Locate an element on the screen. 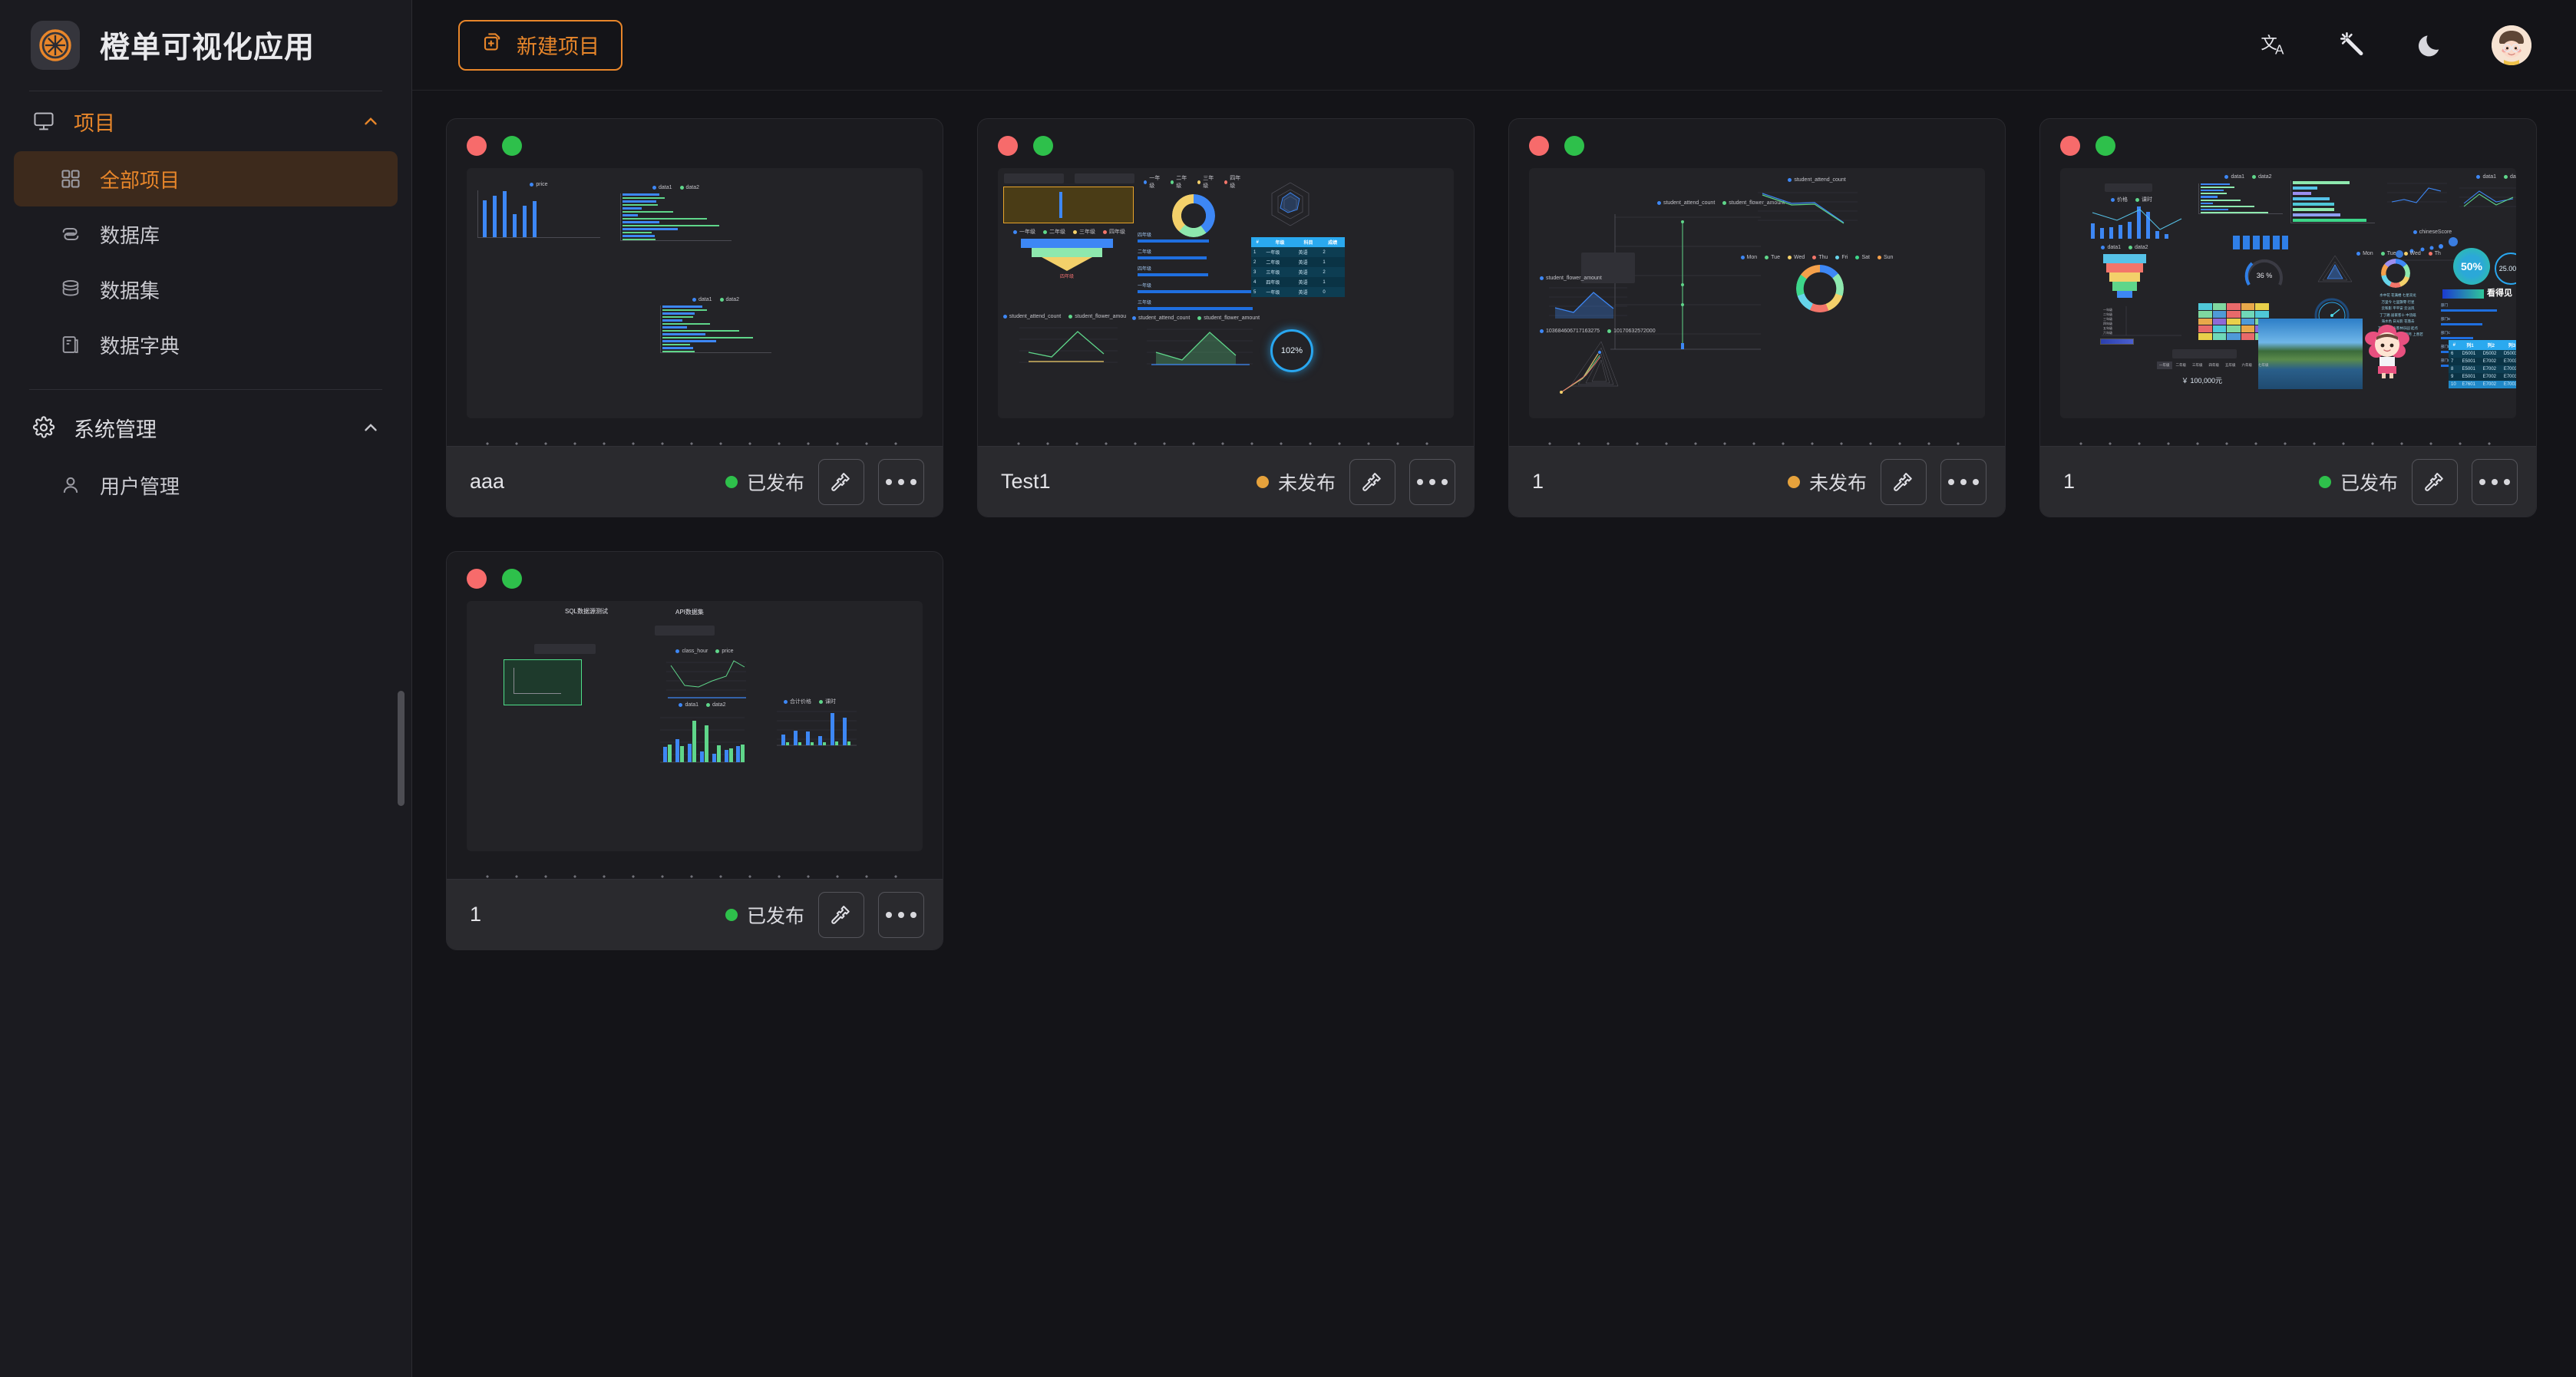 This screenshot has width=2576, height=1377. project-card: 价格 课时 is located at coordinates (2288, 317).